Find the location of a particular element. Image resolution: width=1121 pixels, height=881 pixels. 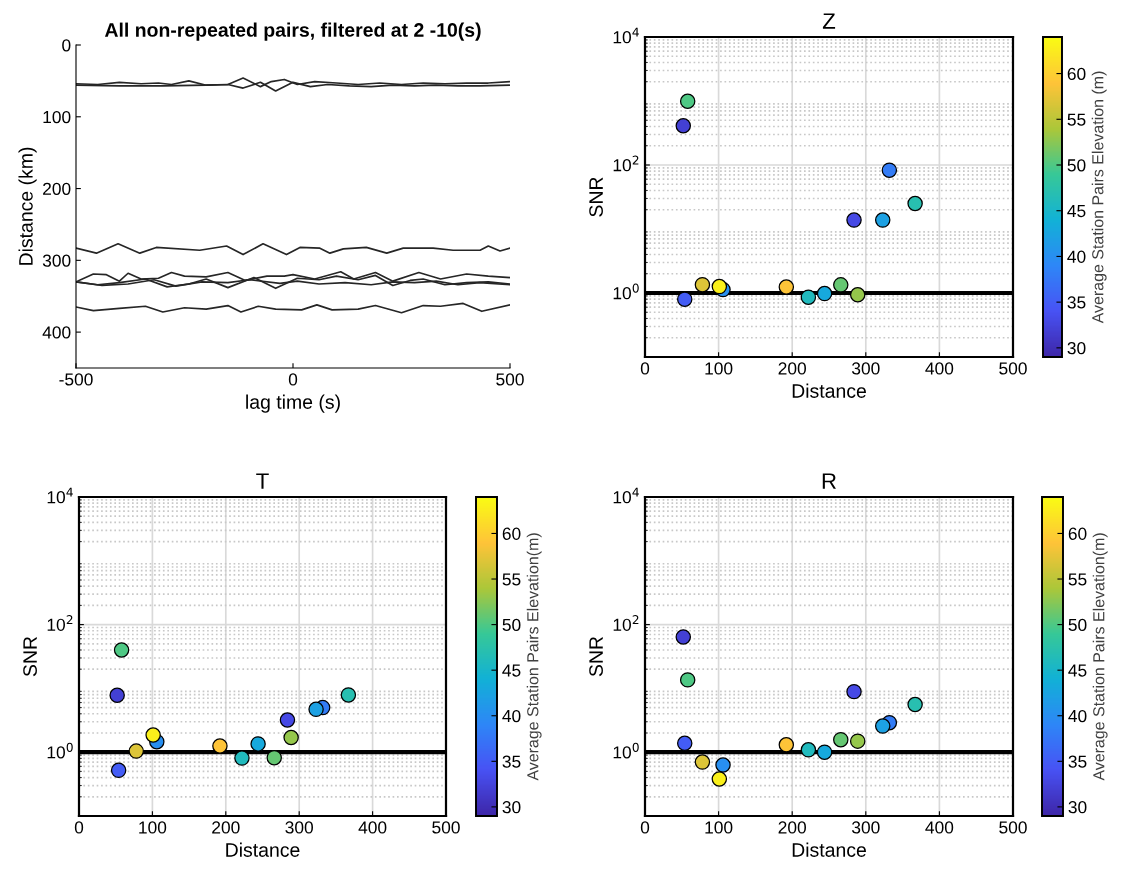

color-bar-title: Average Station Pairs Elevation (m) is located at coordinates (1099, 197).